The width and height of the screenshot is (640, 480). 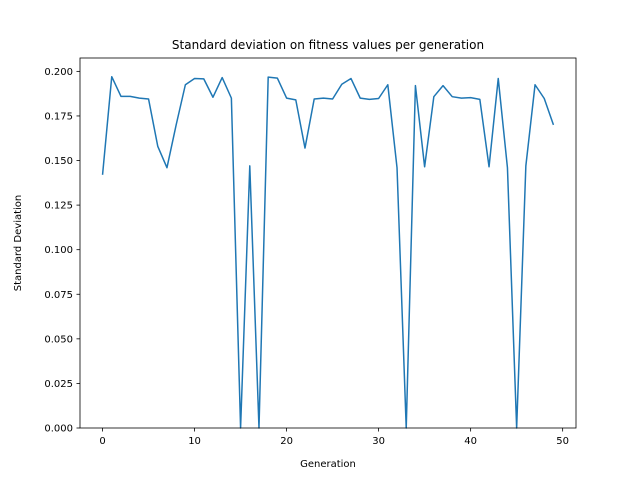 I want to click on y-tick-label: 0.100, so click(x=58, y=250).